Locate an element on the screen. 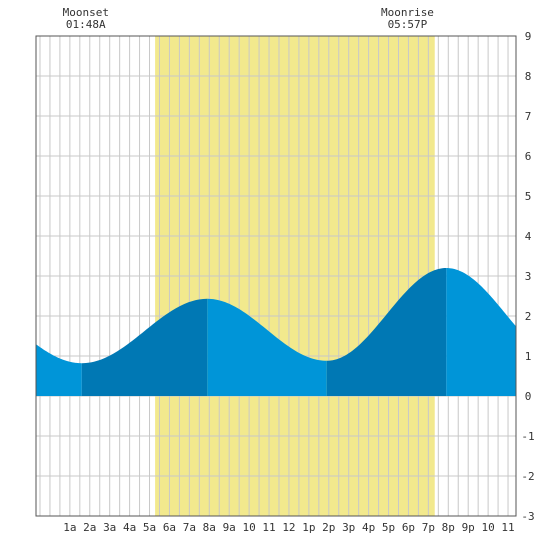 The image size is (550, 550). x-tick-label: 1a is located at coordinates (69, 527).